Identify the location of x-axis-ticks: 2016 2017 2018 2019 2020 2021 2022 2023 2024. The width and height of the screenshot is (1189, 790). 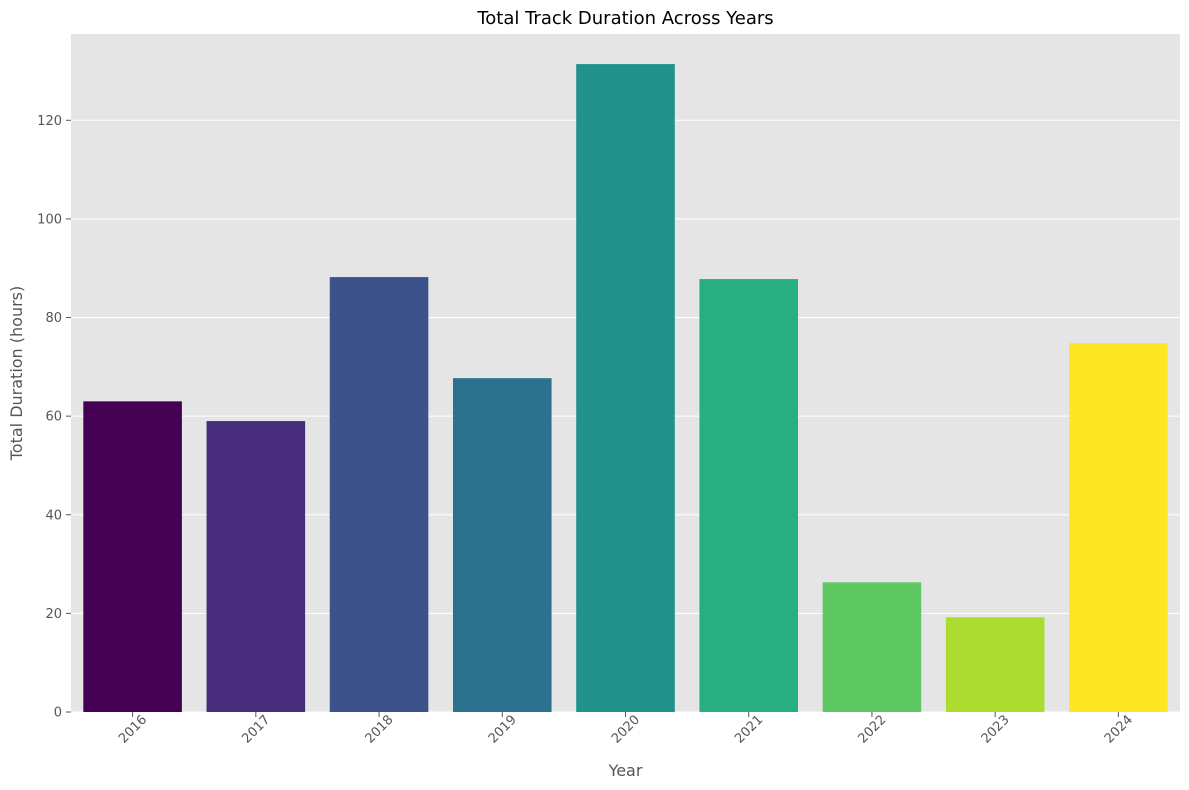
(626, 729).